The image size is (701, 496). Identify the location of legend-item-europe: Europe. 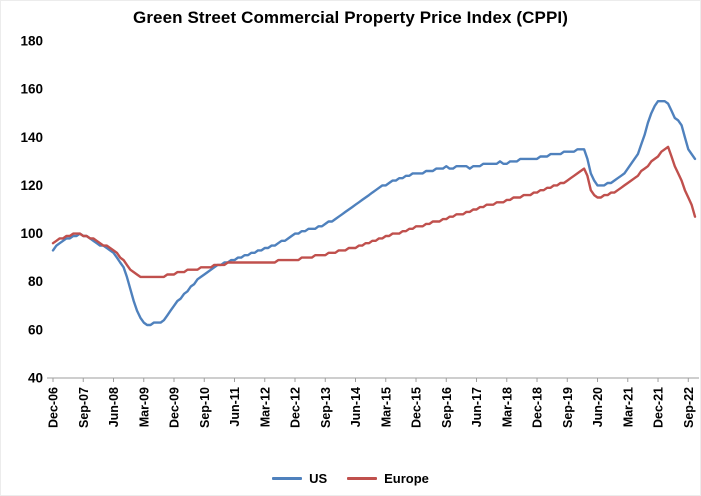
(388, 478).